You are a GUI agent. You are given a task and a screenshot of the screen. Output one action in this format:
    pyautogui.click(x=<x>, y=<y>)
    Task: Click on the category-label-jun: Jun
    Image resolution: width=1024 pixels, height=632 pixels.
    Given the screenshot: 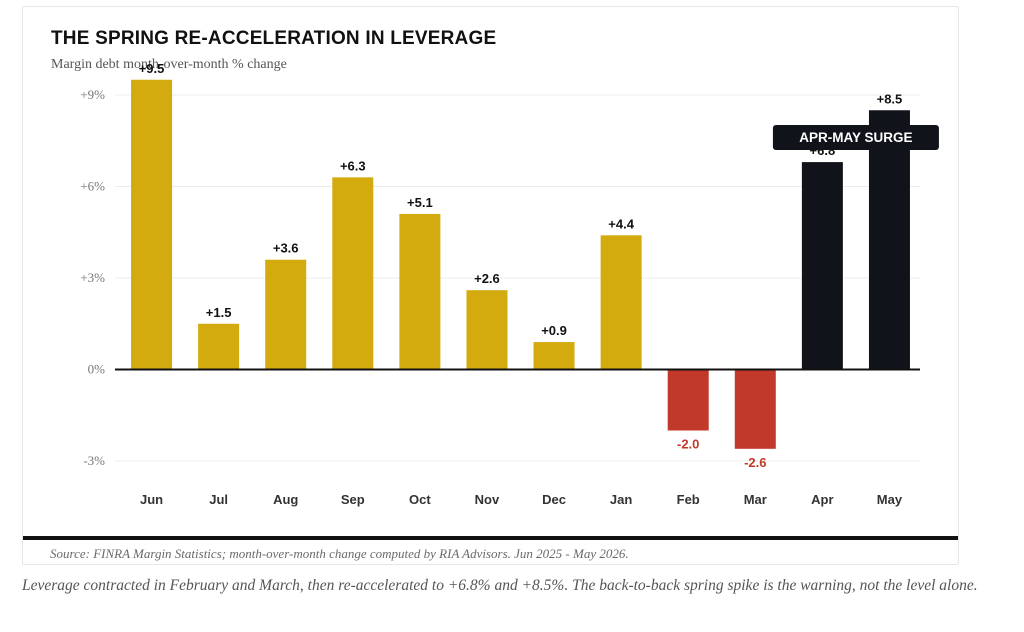 What is the action you would take?
    pyautogui.click(x=151, y=499)
    